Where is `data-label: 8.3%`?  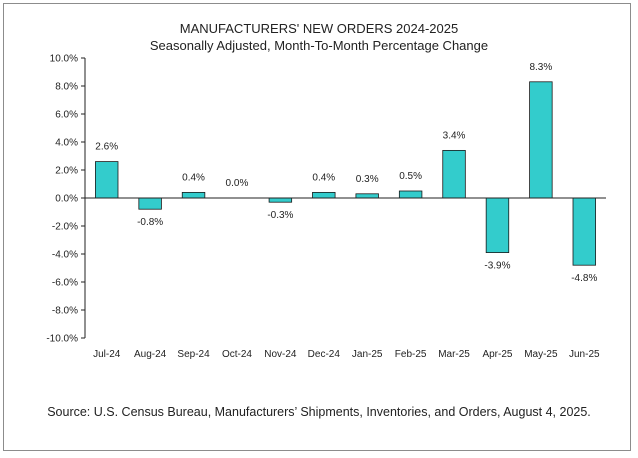 data-label: 8.3% is located at coordinates (540, 67).